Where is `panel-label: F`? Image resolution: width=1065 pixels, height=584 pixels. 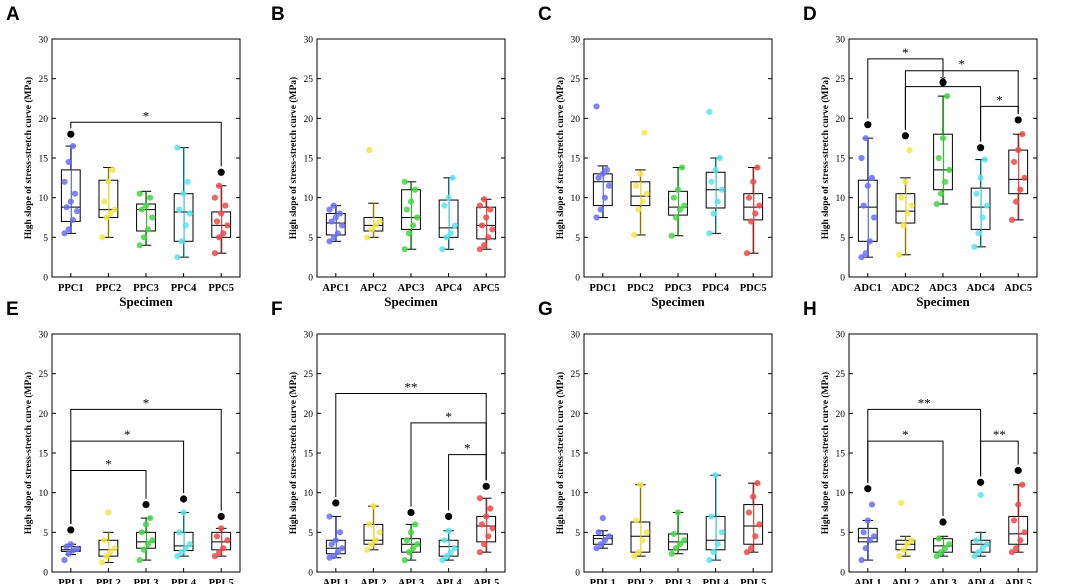
panel-label: F is located at coordinates (277, 309).